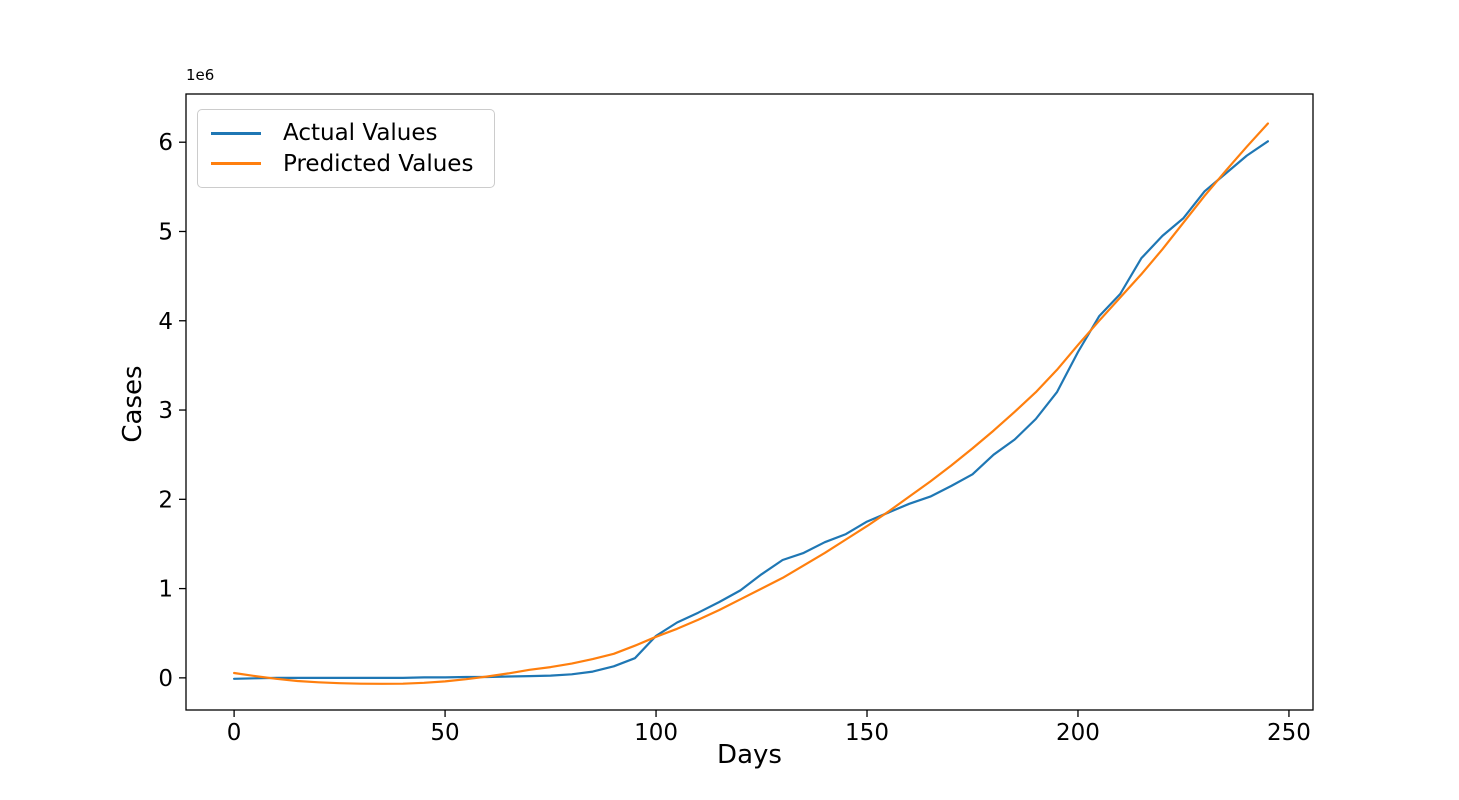 The height and width of the screenshot is (800, 1459). I want to click on legend-label-actual: Actual Values, so click(360, 133).